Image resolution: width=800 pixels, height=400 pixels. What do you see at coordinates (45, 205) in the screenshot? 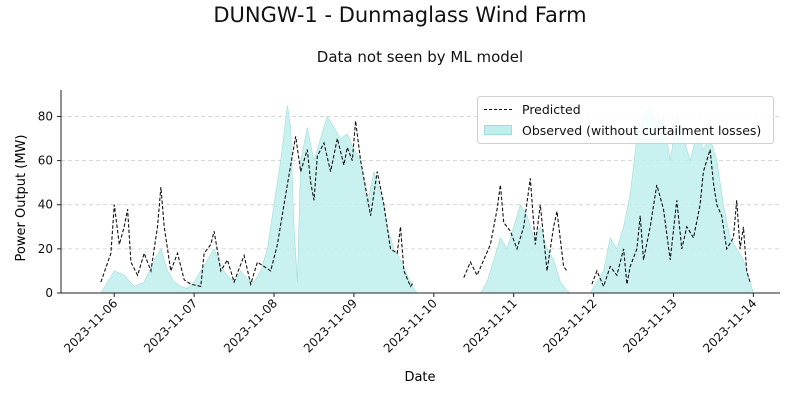
I see `y-tick-label: 40` at bounding box center [45, 205].